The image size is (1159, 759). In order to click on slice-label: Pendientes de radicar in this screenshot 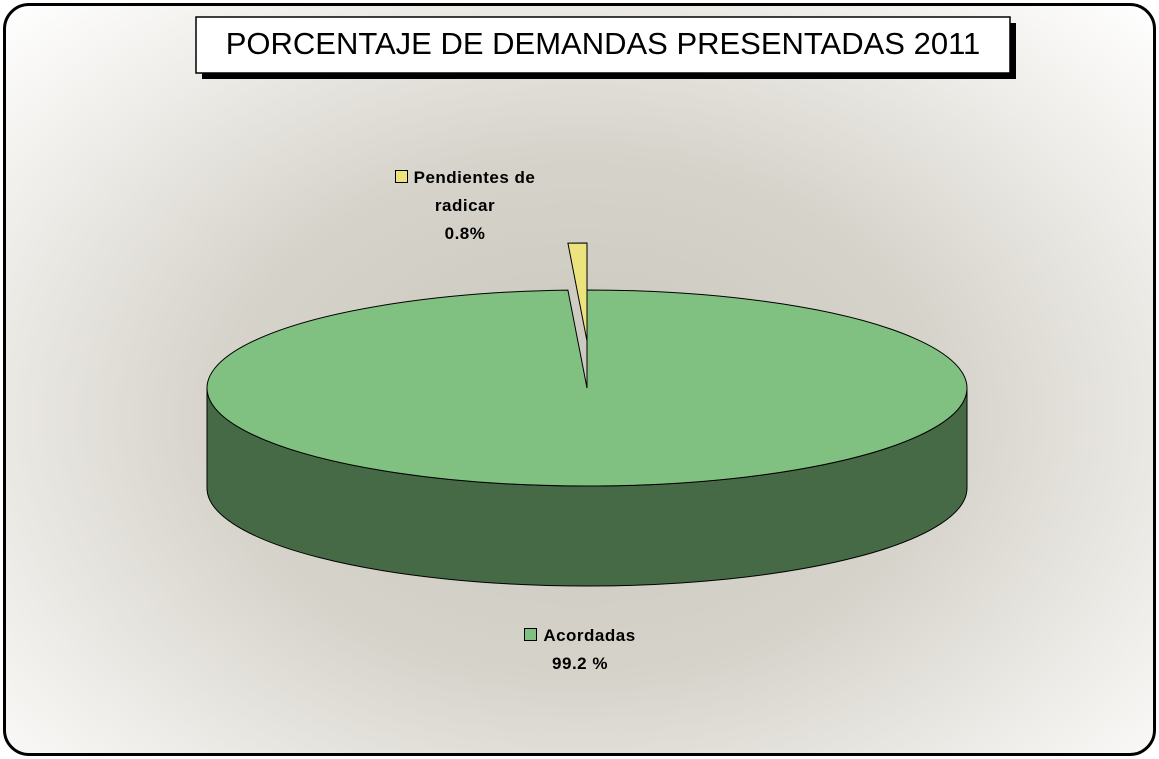, I will do `click(465, 192)`.